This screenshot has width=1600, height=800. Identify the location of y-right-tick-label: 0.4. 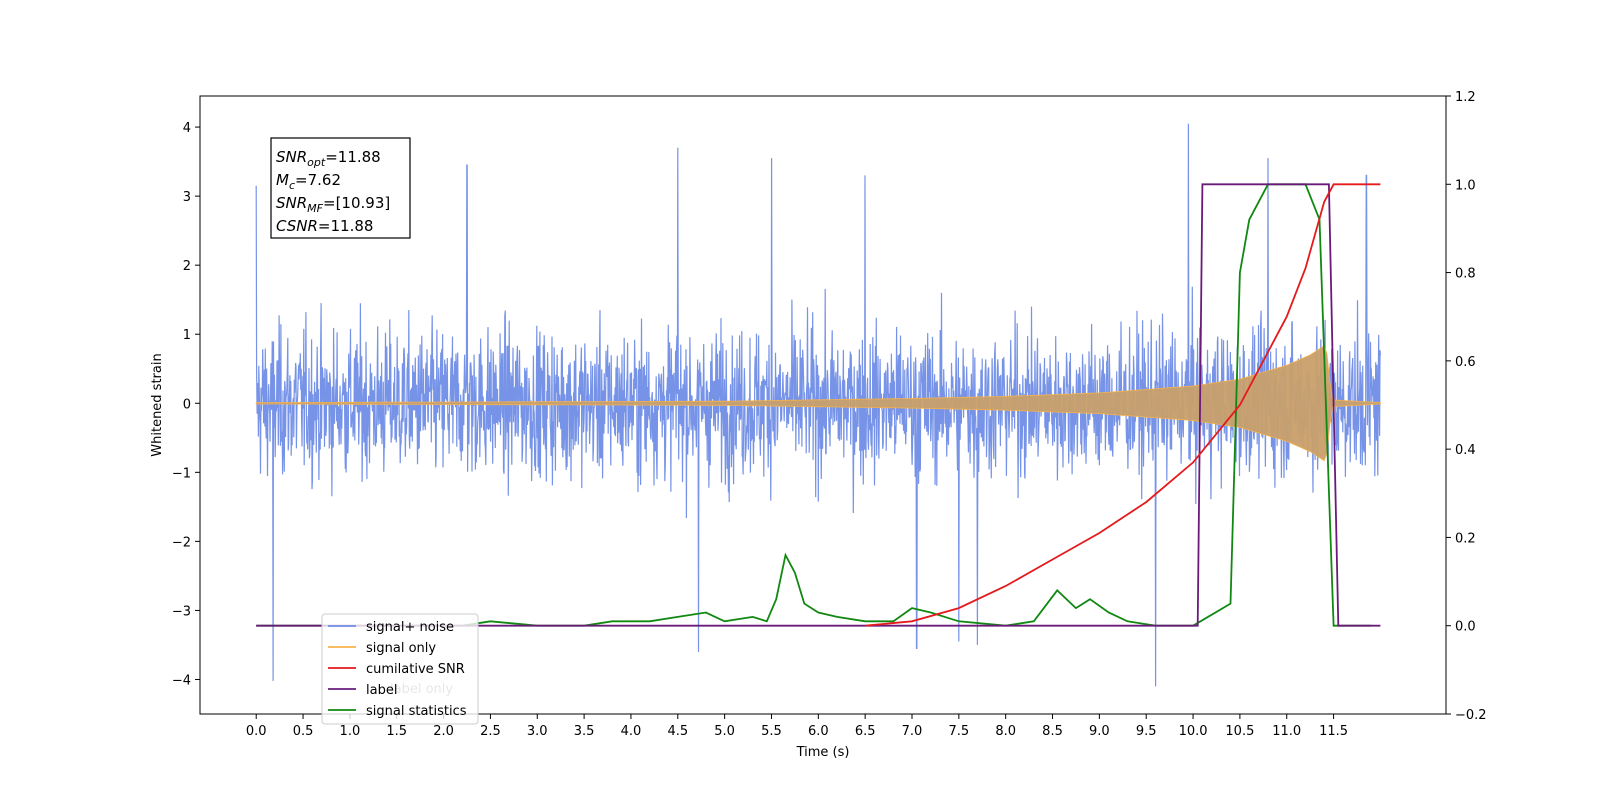
(1465, 450).